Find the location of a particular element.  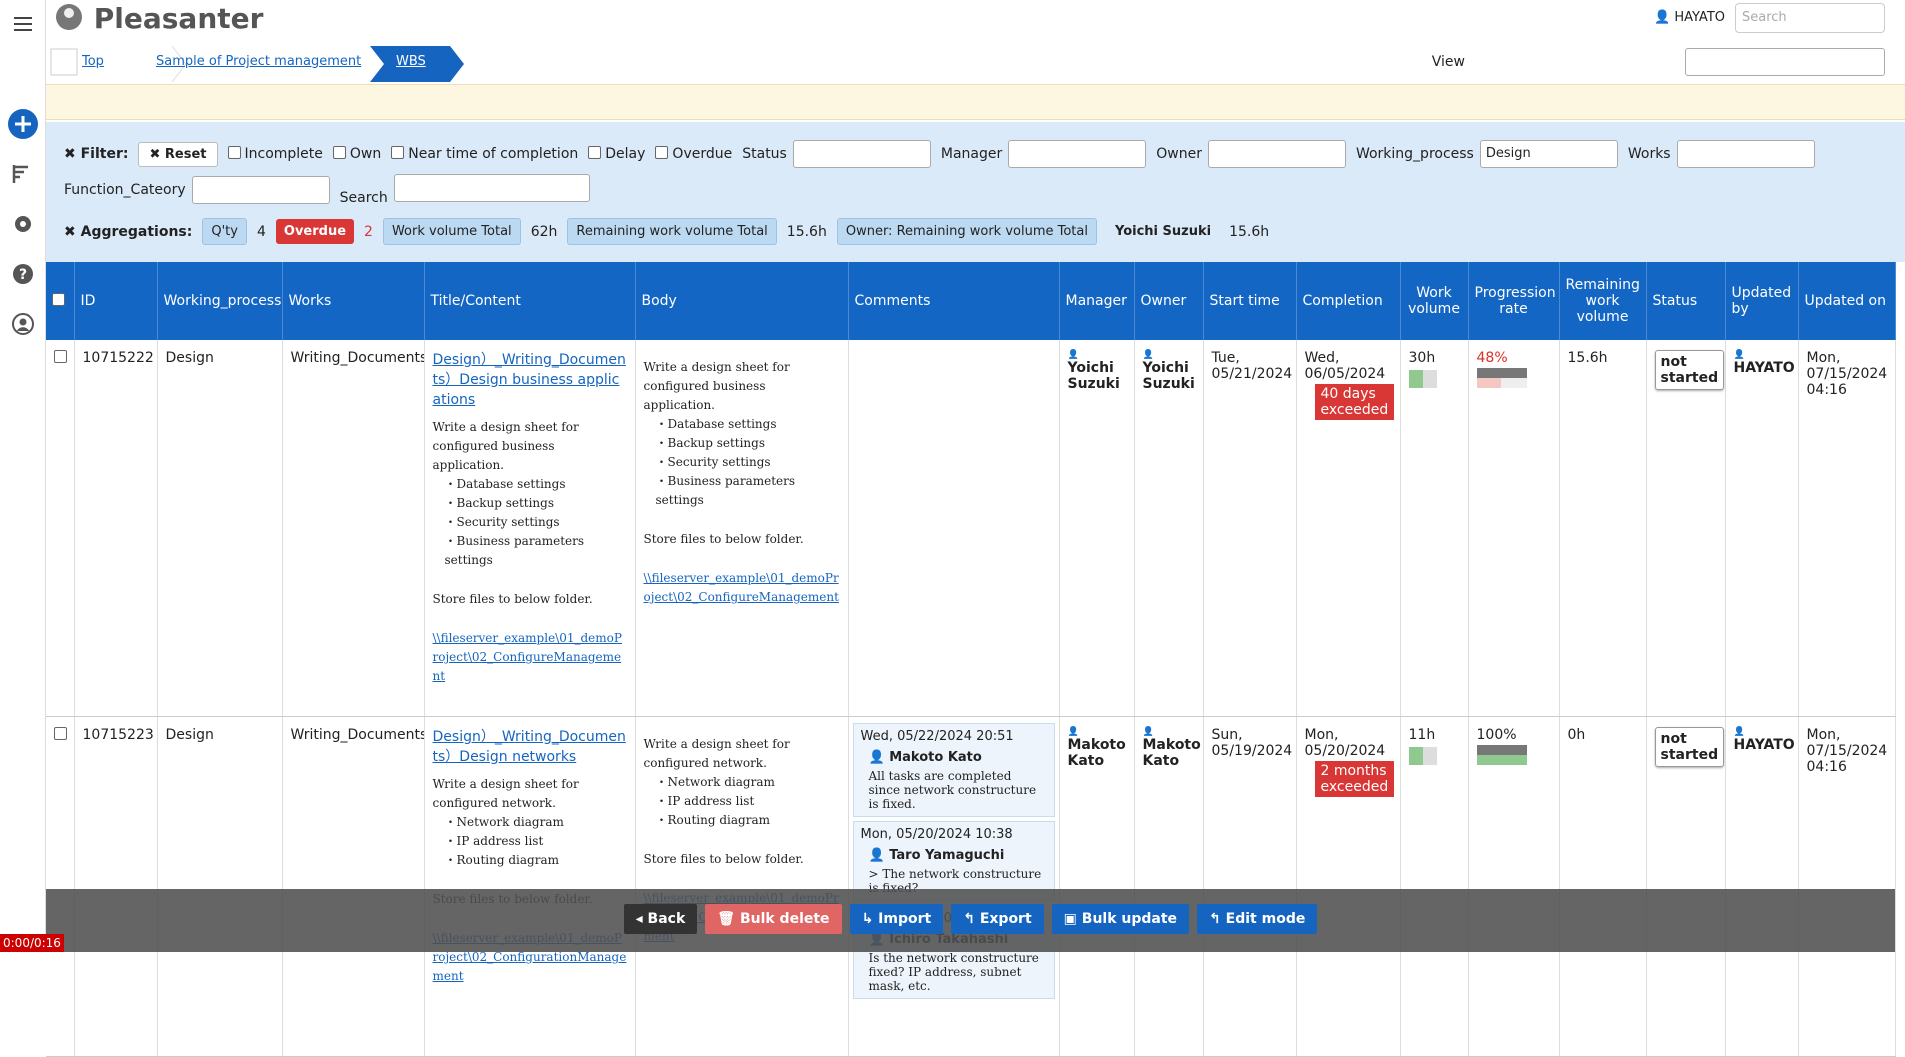

agg-value: 2 is located at coordinates (368, 231).